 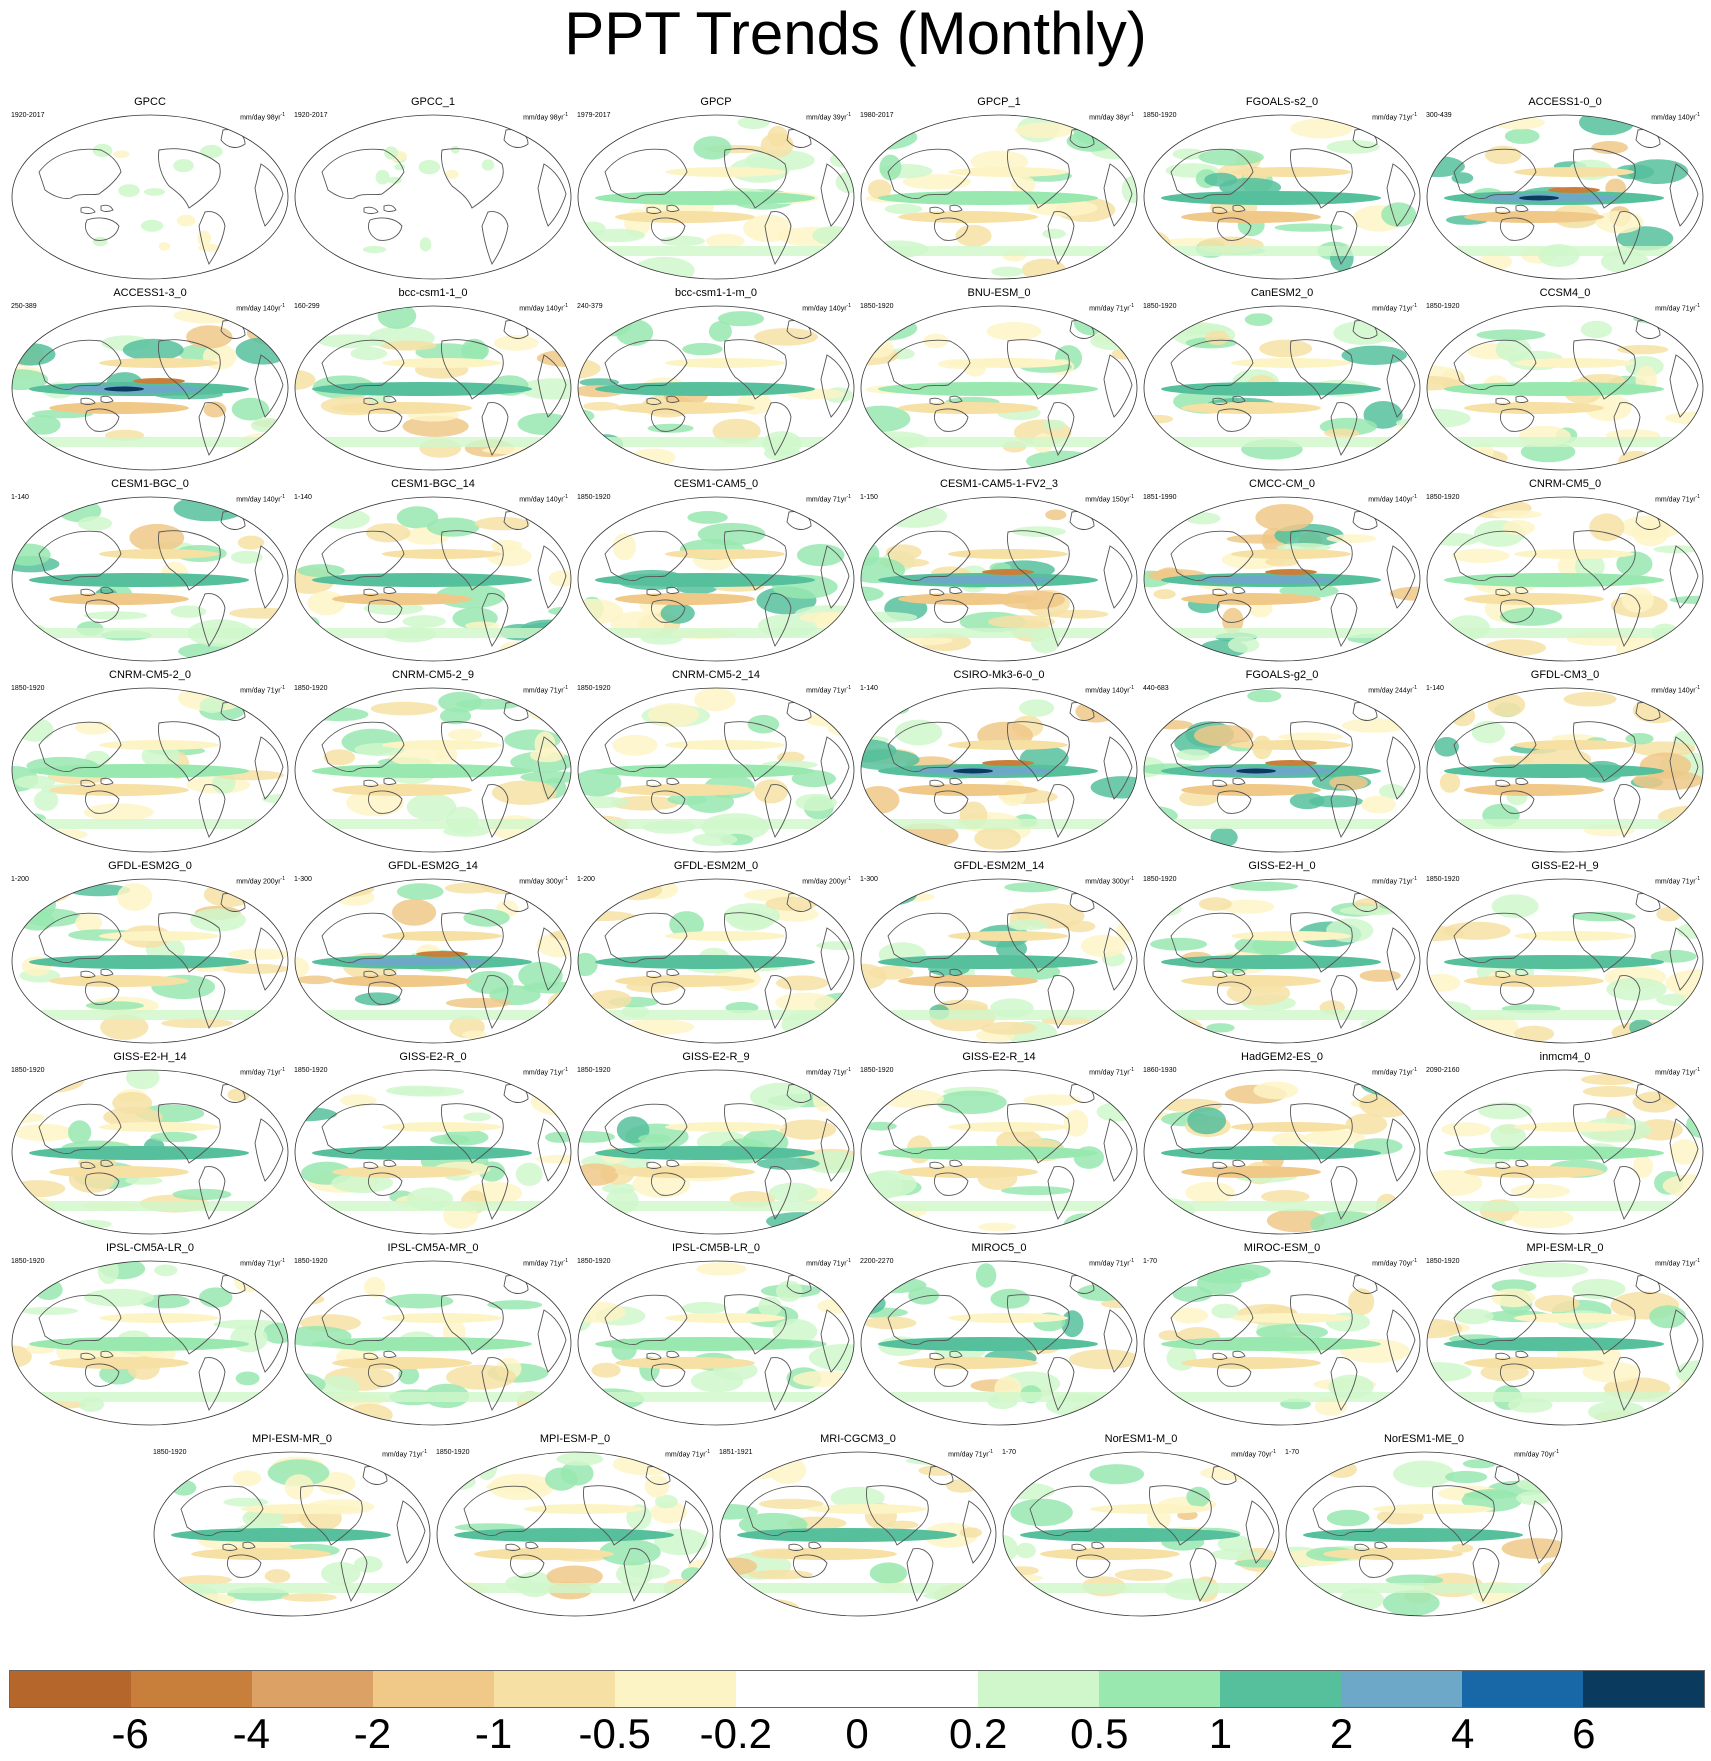 What do you see at coordinates (1220, 1733) in the screenshot?
I see `colorbar-tick-label: 1` at bounding box center [1220, 1733].